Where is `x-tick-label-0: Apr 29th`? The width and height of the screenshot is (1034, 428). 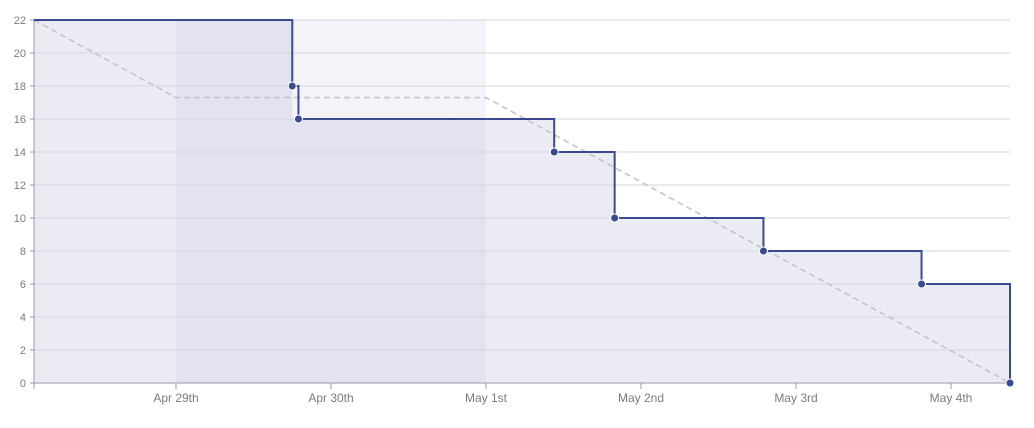
x-tick-label-0: Apr 29th is located at coordinates (175, 398).